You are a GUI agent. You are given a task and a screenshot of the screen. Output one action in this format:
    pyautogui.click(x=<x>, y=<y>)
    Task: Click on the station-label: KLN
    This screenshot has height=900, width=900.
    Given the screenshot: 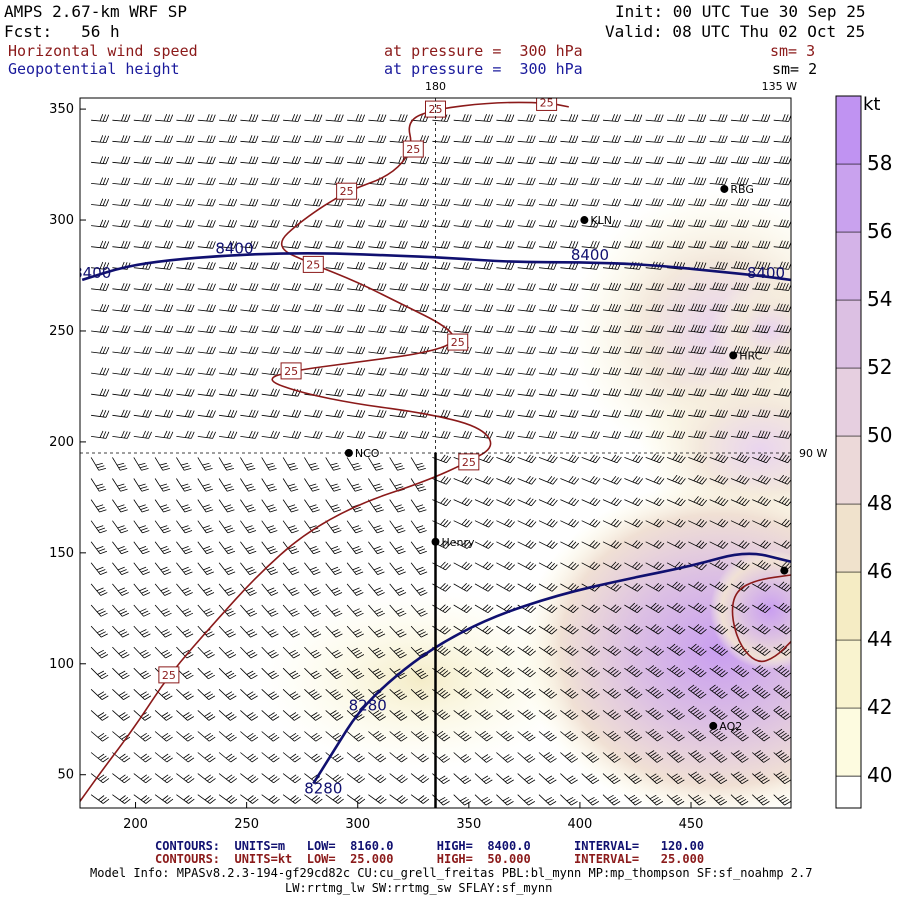 What is the action you would take?
    pyautogui.click(x=601, y=220)
    